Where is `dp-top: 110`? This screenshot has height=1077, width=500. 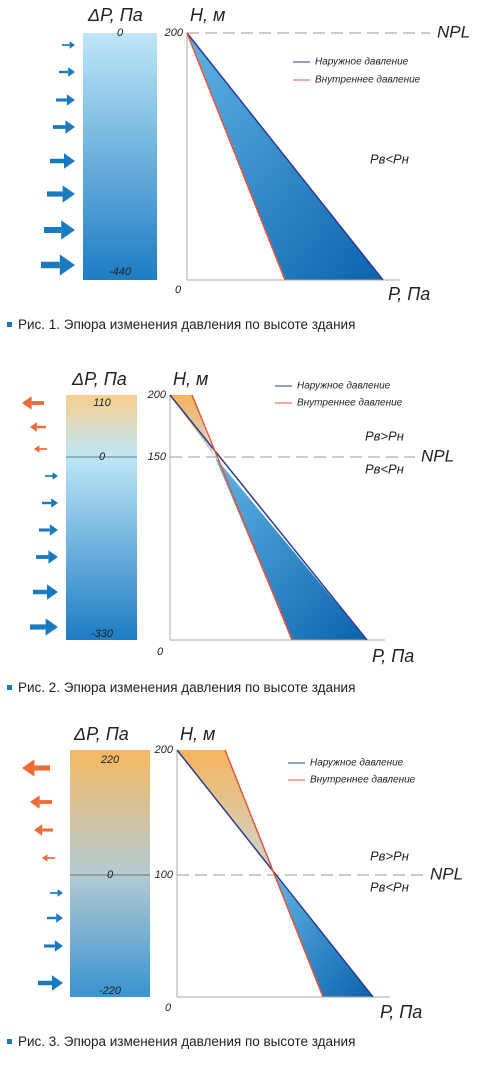
dp-top: 110 is located at coordinates (102, 403).